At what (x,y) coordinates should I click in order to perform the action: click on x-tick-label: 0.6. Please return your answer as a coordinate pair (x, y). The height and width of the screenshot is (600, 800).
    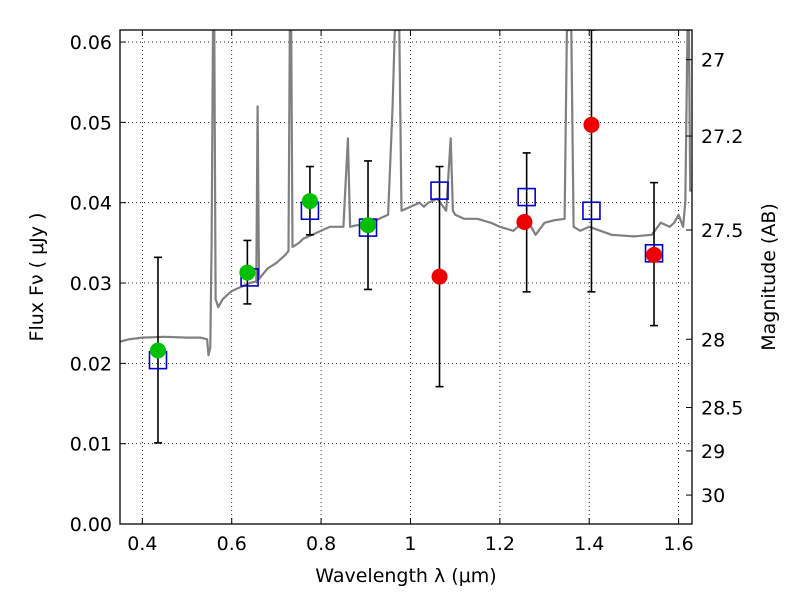
    Looking at the image, I should click on (232, 544).